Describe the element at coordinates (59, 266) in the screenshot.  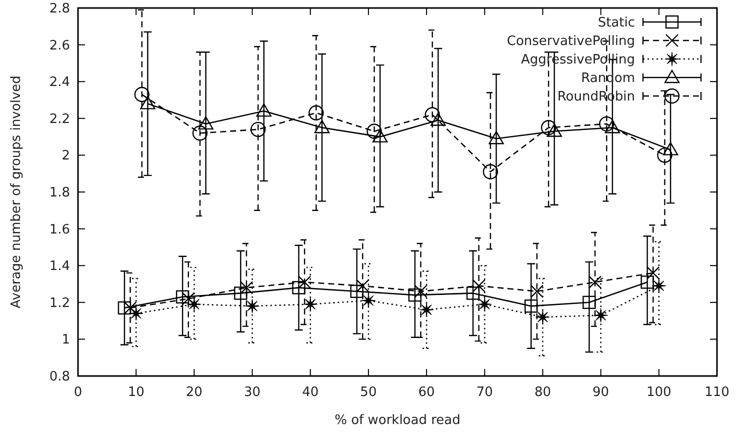
I see `y-tick-label: 1.4` at that location.